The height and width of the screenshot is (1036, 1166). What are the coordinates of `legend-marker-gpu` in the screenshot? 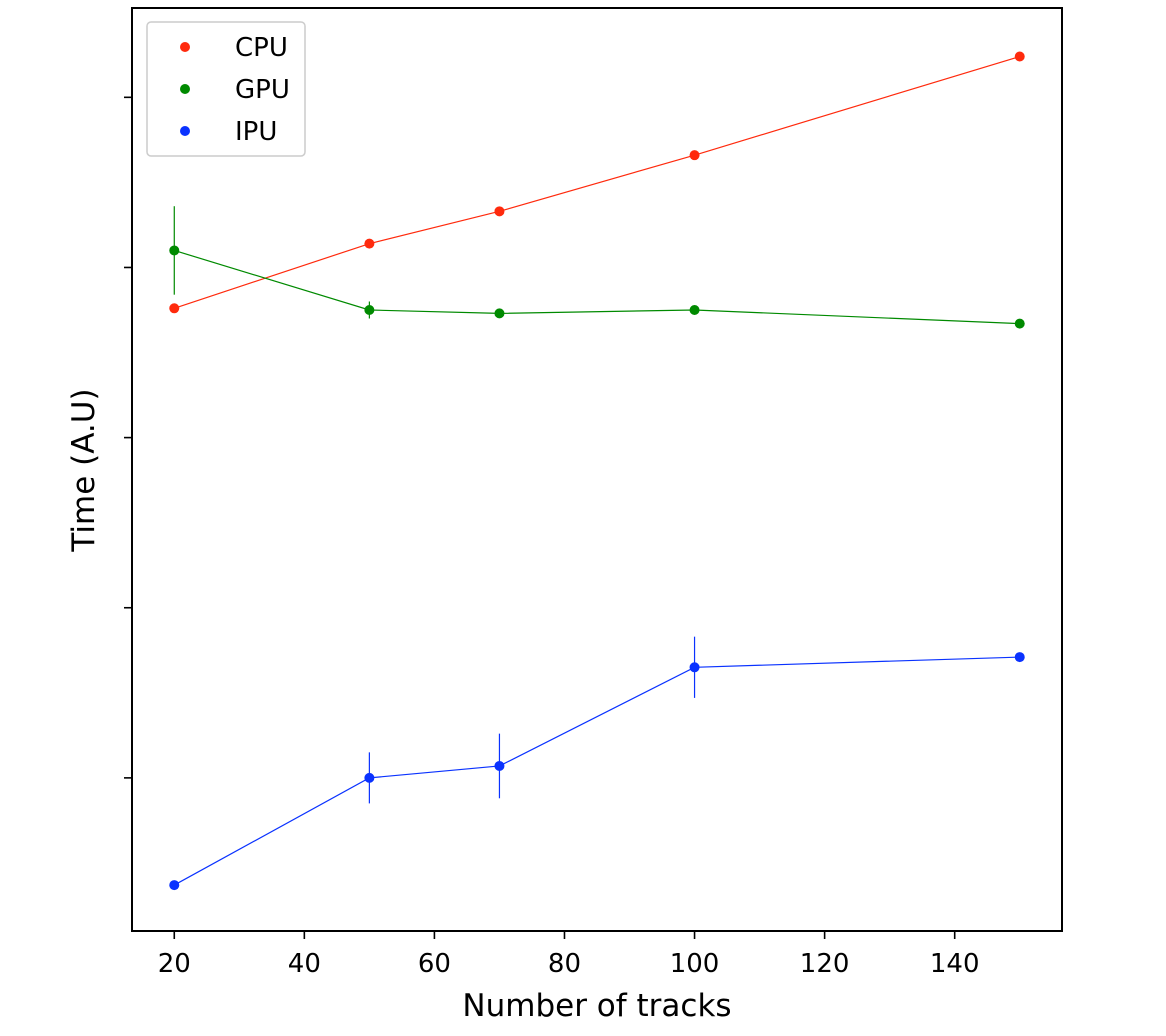 It's located at (185, 89).